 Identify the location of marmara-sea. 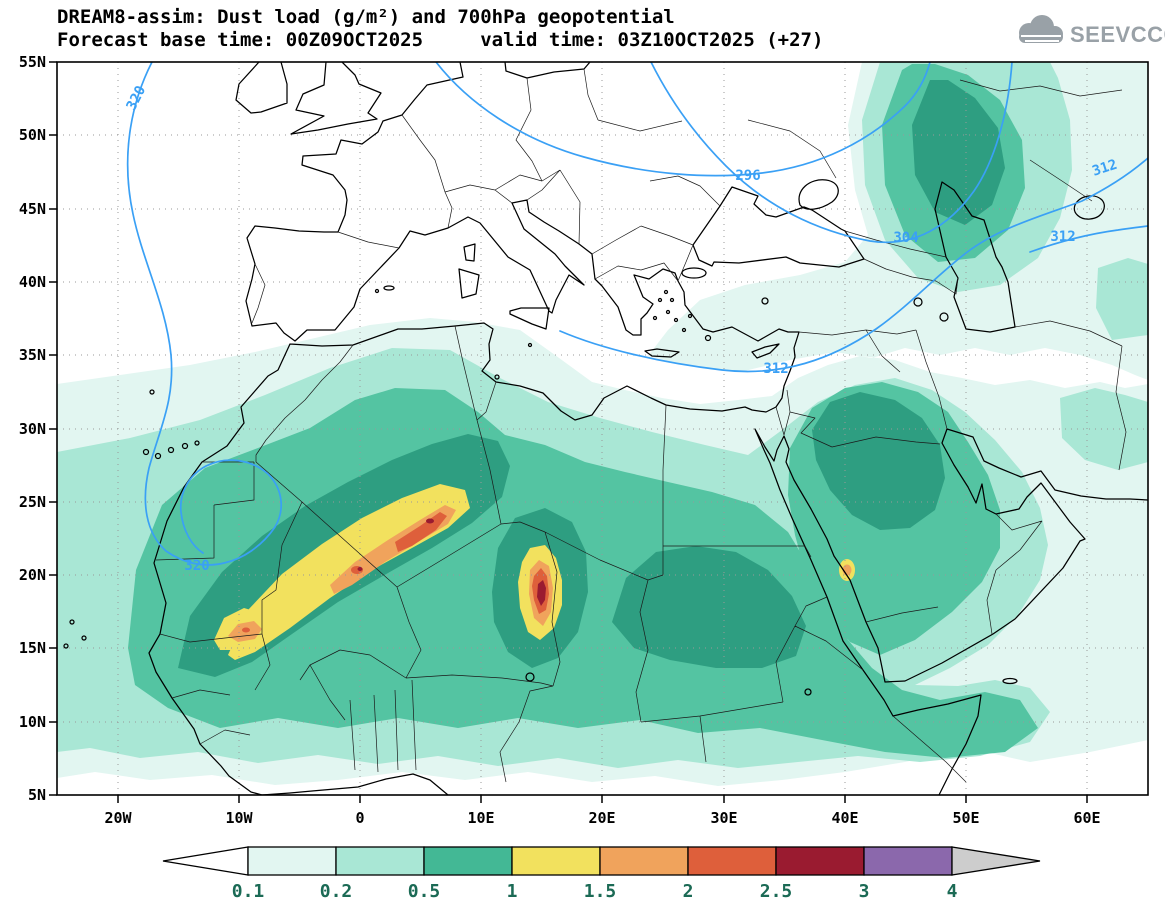
(694, 273).